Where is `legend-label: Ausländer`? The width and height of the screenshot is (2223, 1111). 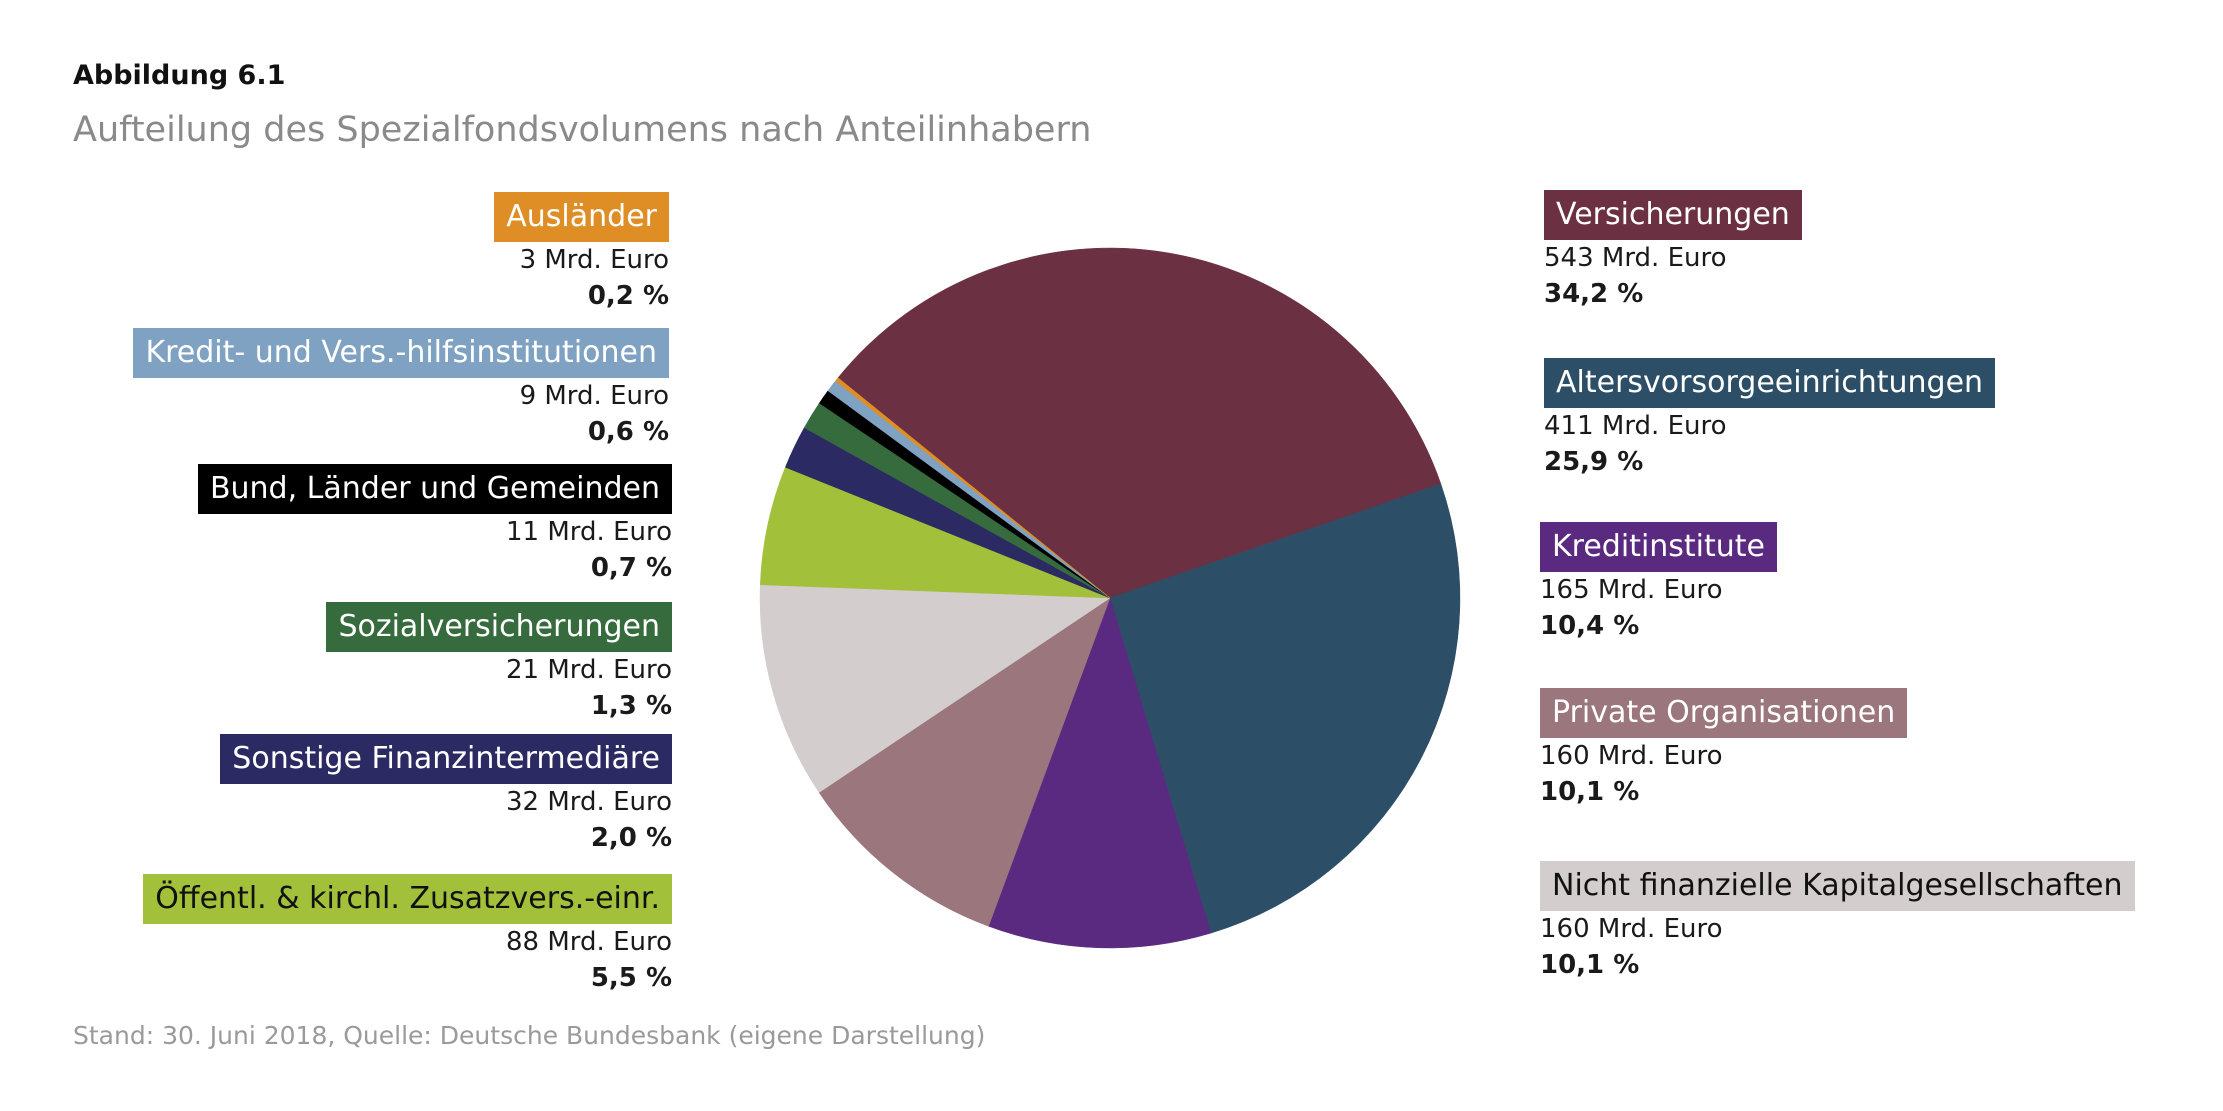 legend-label: Ausländer is located at coordinates (581, 217).